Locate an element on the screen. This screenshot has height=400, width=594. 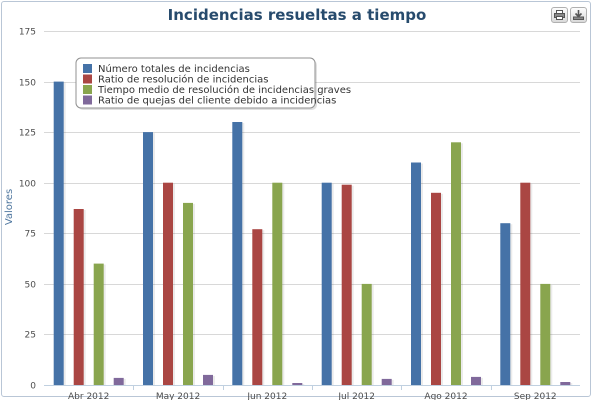
y-tick-label: 125 is located at coordinates (27, 134).